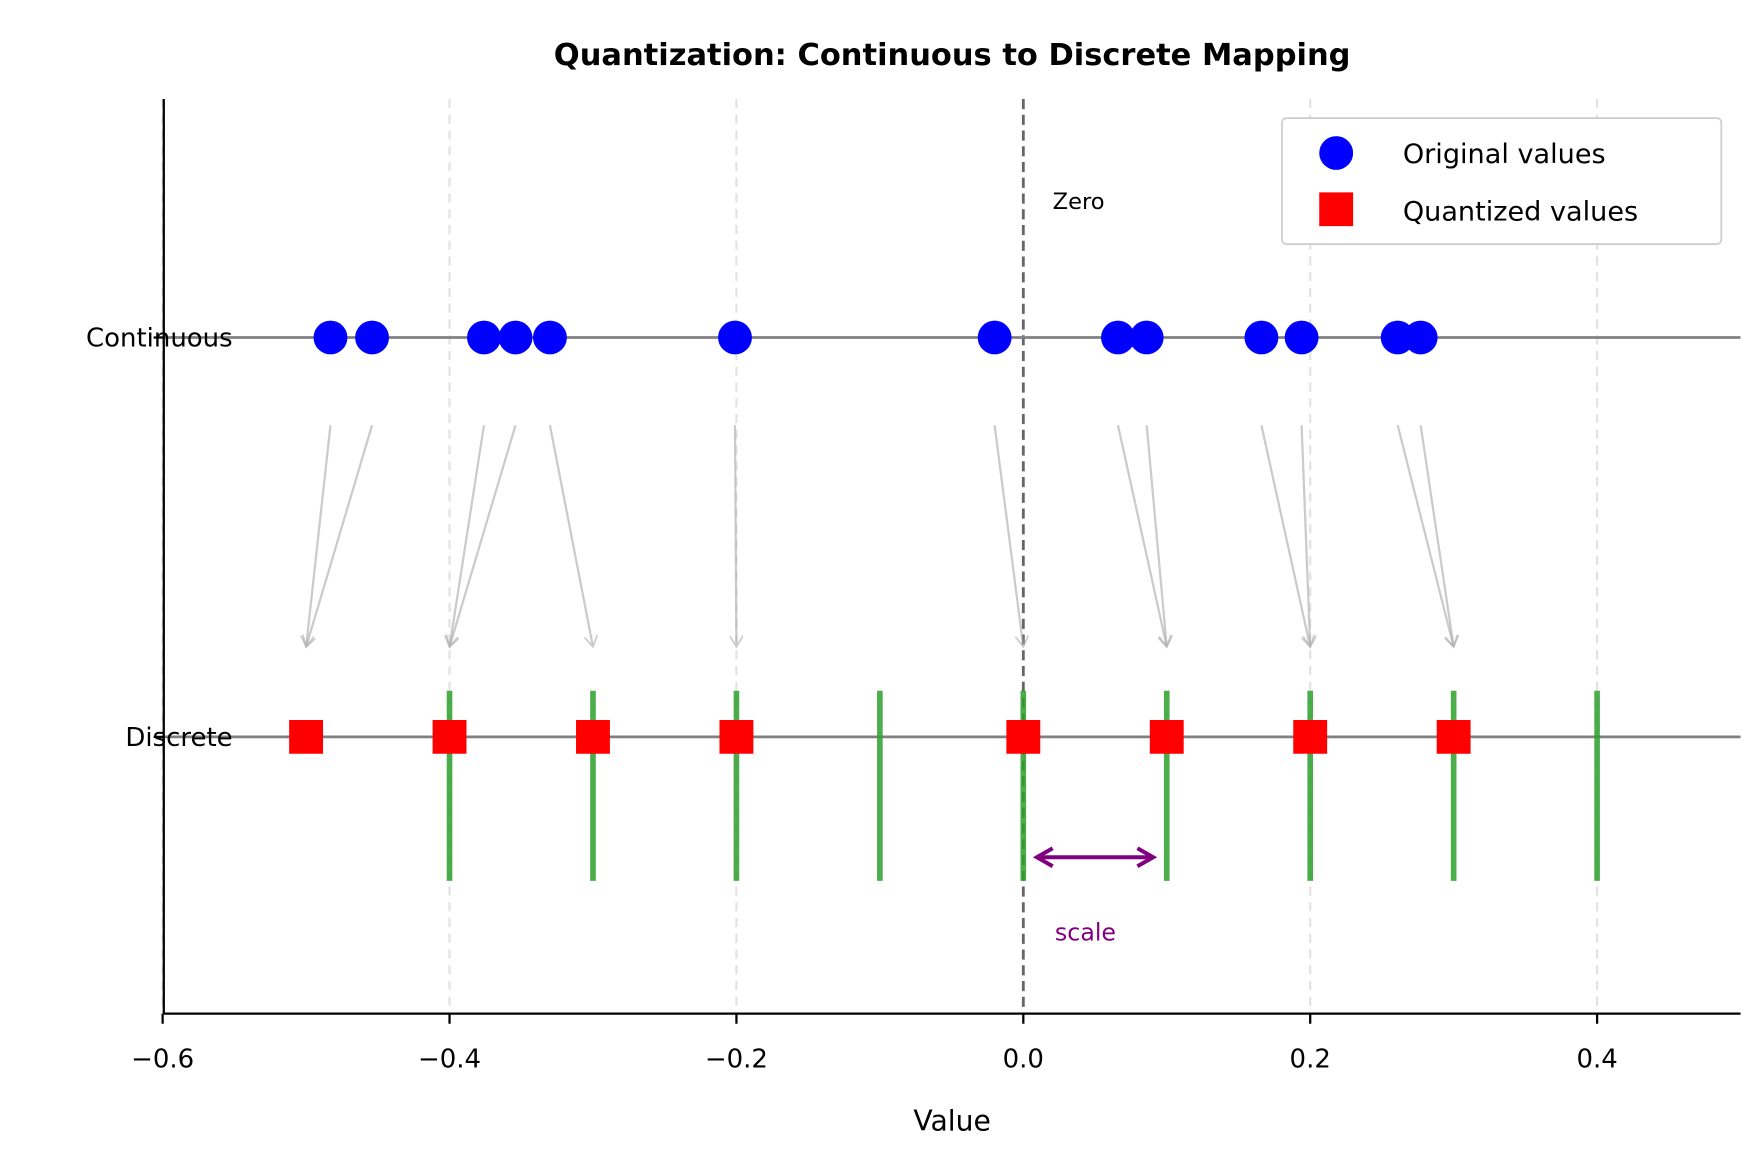 The image size is (1762, 1170). What do you see at coordinates (159, 339) in the screenshot?
I see `y-tick-label-continuous: Continuous` at bounding box center [159, 339].